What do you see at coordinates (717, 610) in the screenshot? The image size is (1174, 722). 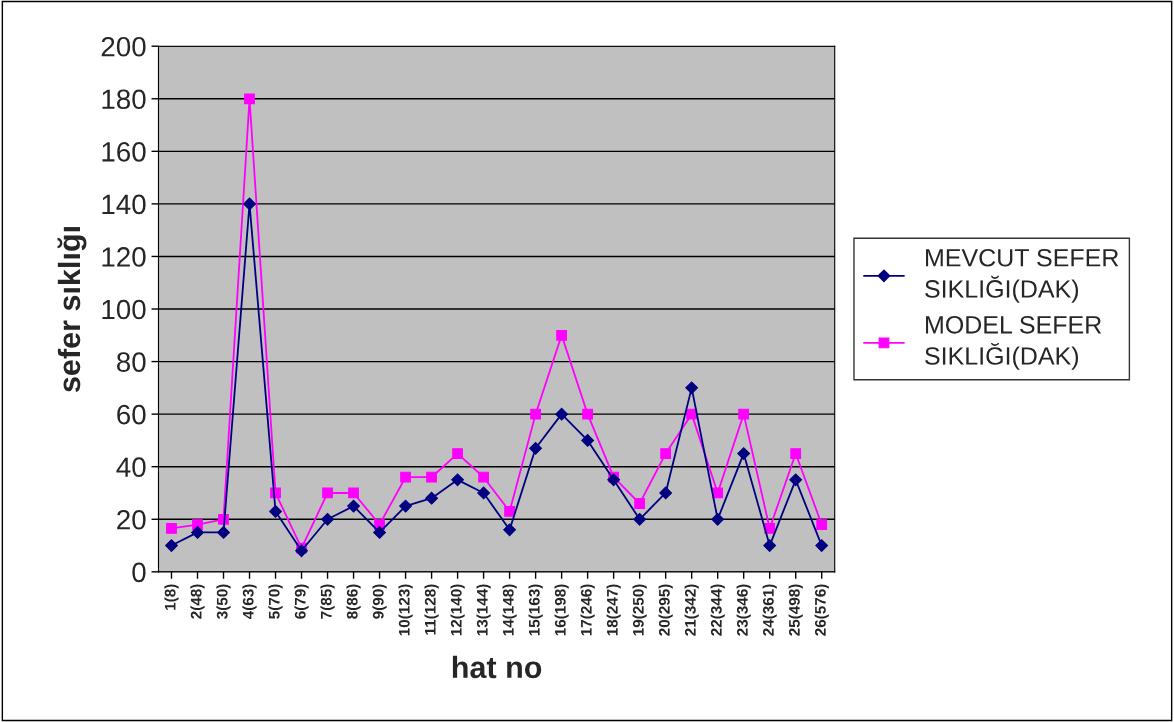 I see `x-tick-label: 22(344)` at bounding box center [717, 610].